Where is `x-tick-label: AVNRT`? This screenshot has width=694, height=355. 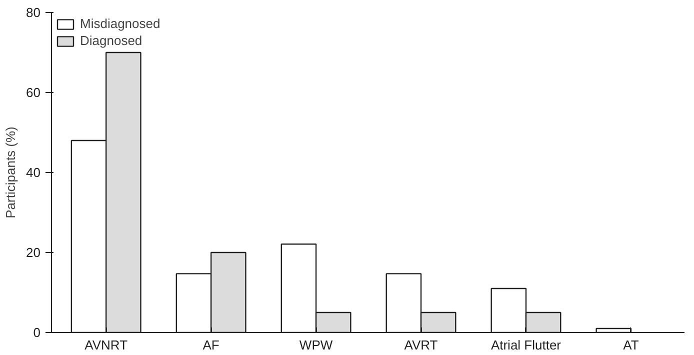
x-tick-label: AVNRT is located at coordinates (106, 345).